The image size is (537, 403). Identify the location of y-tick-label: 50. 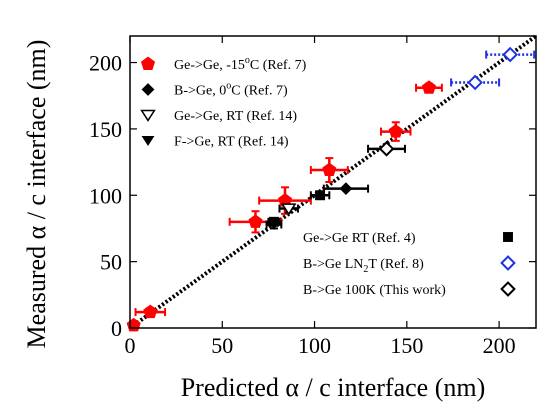
(111, 262).